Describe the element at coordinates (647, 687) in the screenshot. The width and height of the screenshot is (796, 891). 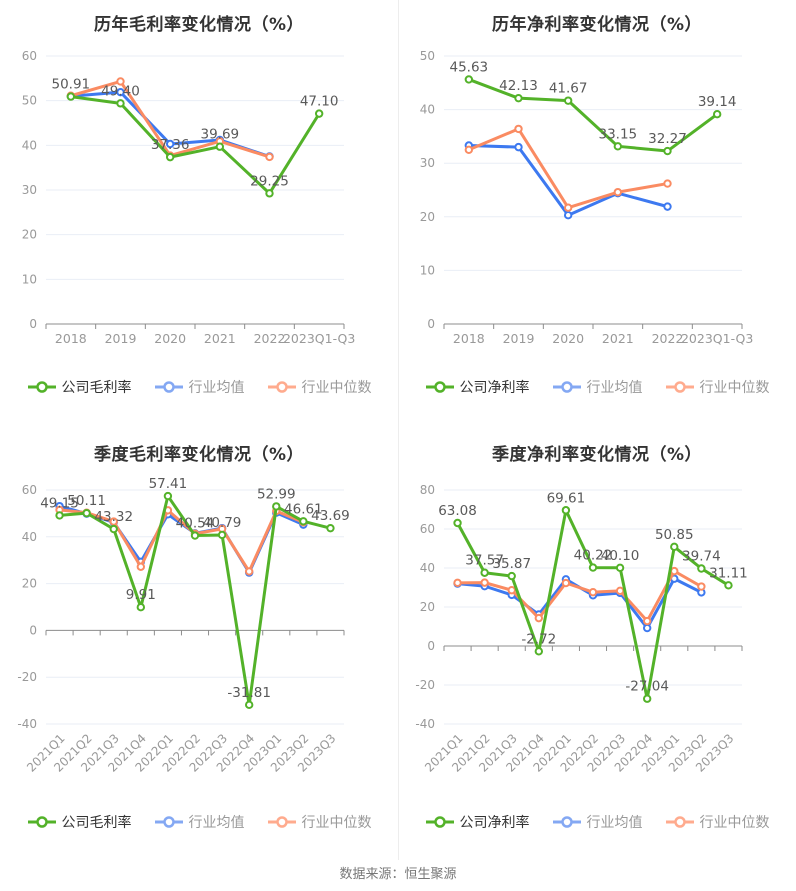
I see `svg-text: -27.04` at that location.